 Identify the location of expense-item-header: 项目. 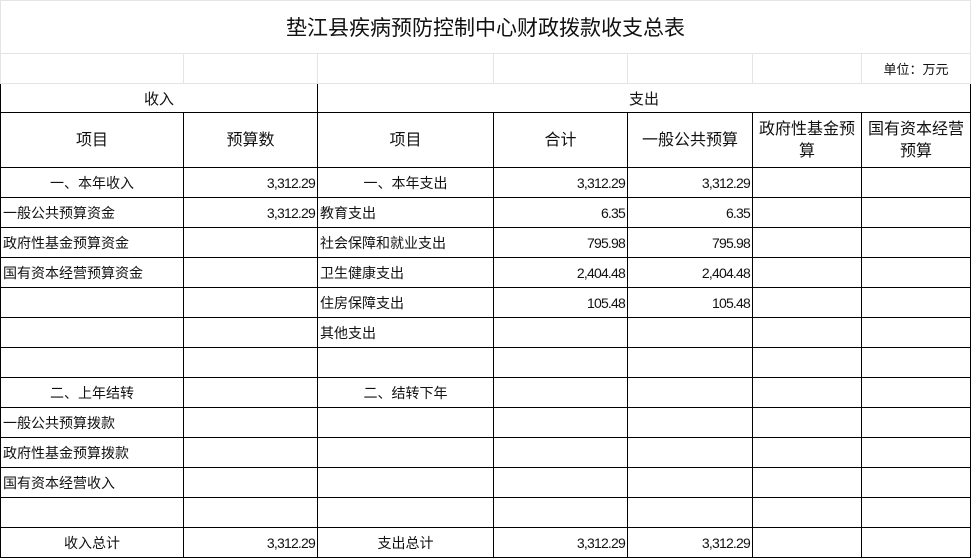
(405, 140).